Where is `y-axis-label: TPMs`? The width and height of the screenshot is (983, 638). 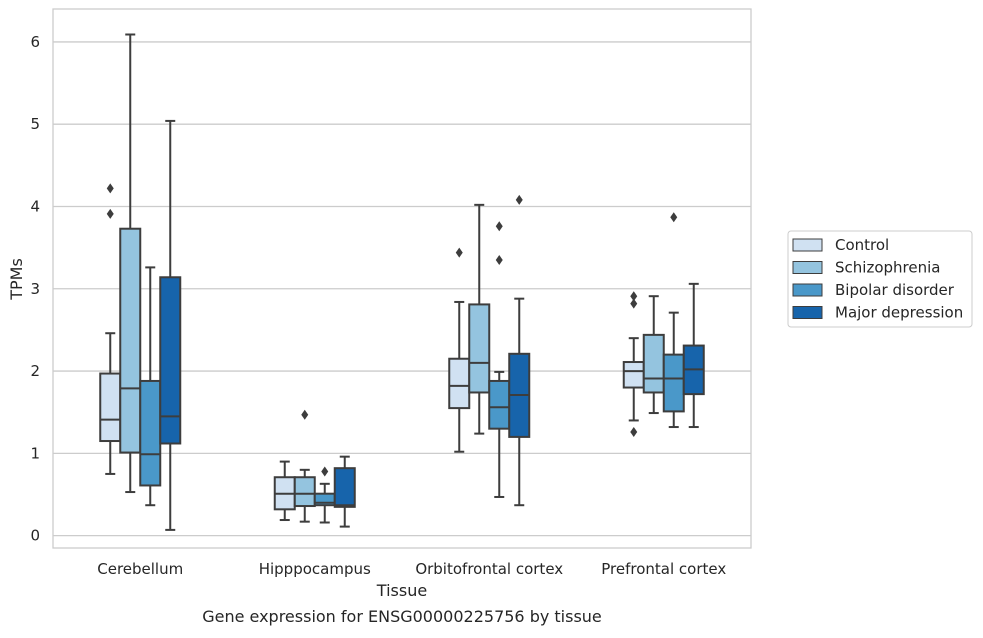
y-axis-label: TPMs is located at coordinates (16, 279).